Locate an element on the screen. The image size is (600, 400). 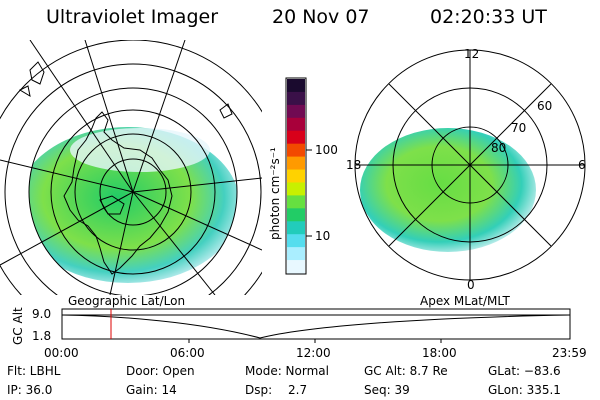
antarctica-coastline is located at coordinates (118, 193).